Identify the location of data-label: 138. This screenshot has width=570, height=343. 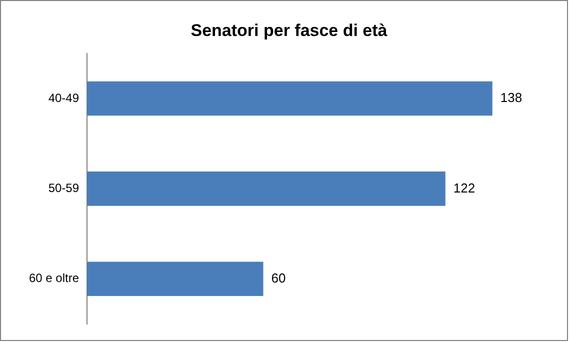
(511, 98).